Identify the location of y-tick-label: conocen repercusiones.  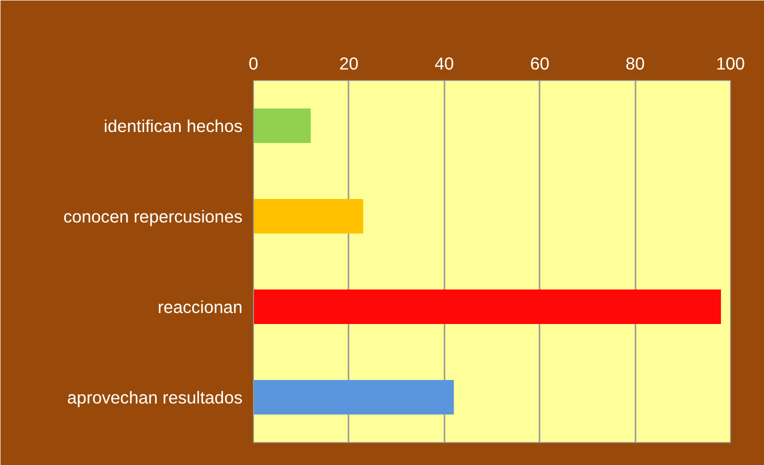
(153, 216).